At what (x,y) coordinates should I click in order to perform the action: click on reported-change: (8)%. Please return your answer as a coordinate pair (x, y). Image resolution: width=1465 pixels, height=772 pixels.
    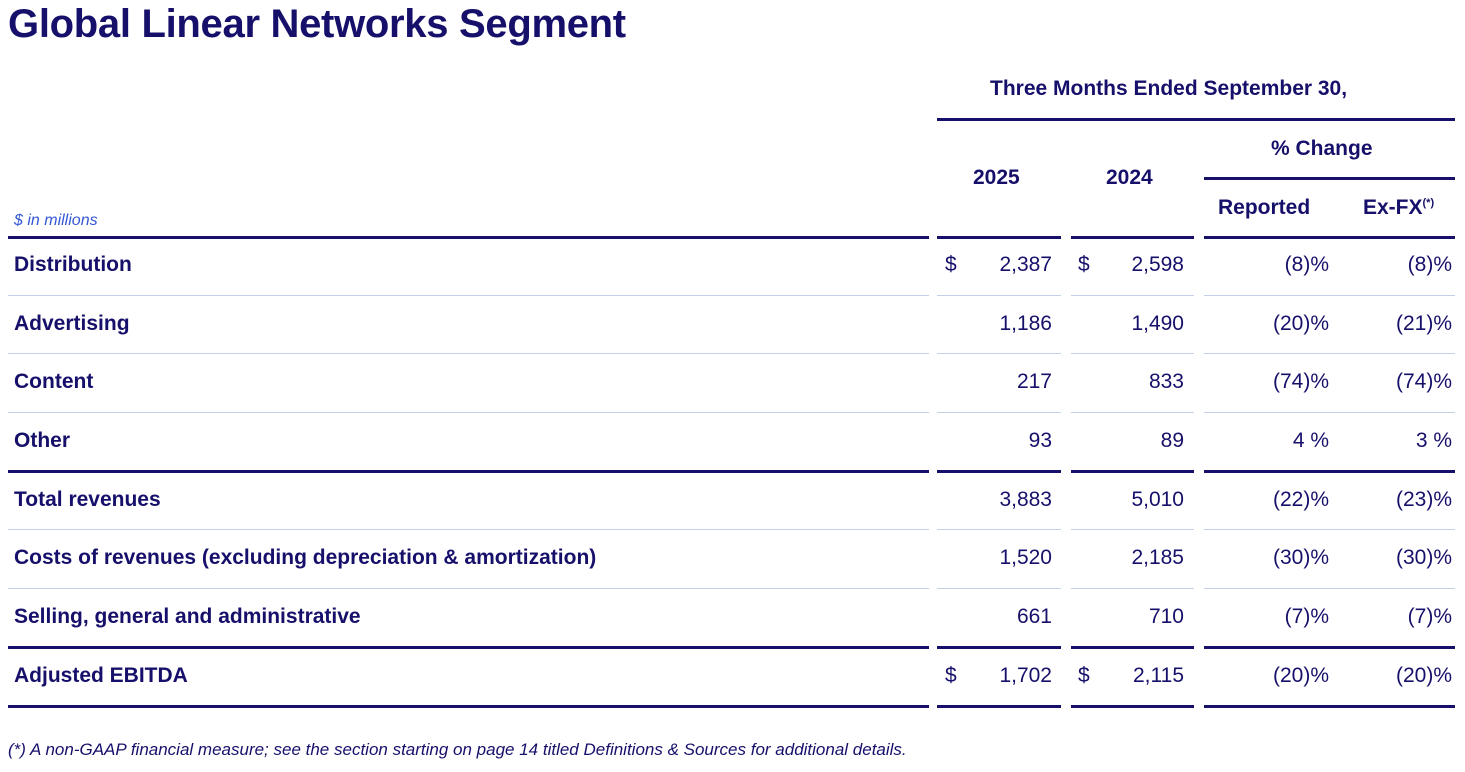
    Looking at the image, I should click on (1306, 264).